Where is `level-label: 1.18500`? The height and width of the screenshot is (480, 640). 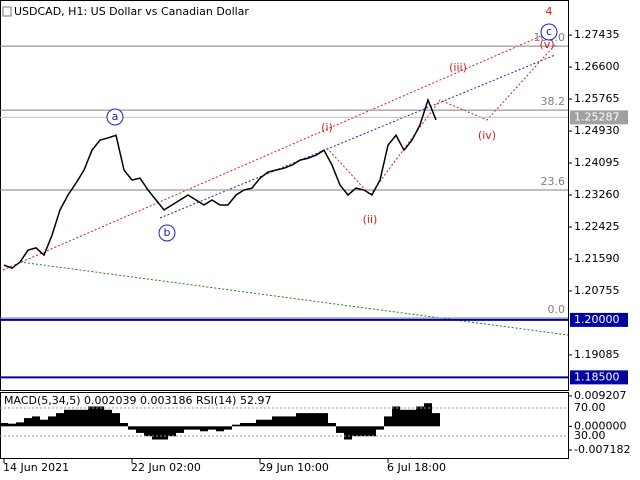 level-label: 1.18500 is located at coordinates (597, 376).